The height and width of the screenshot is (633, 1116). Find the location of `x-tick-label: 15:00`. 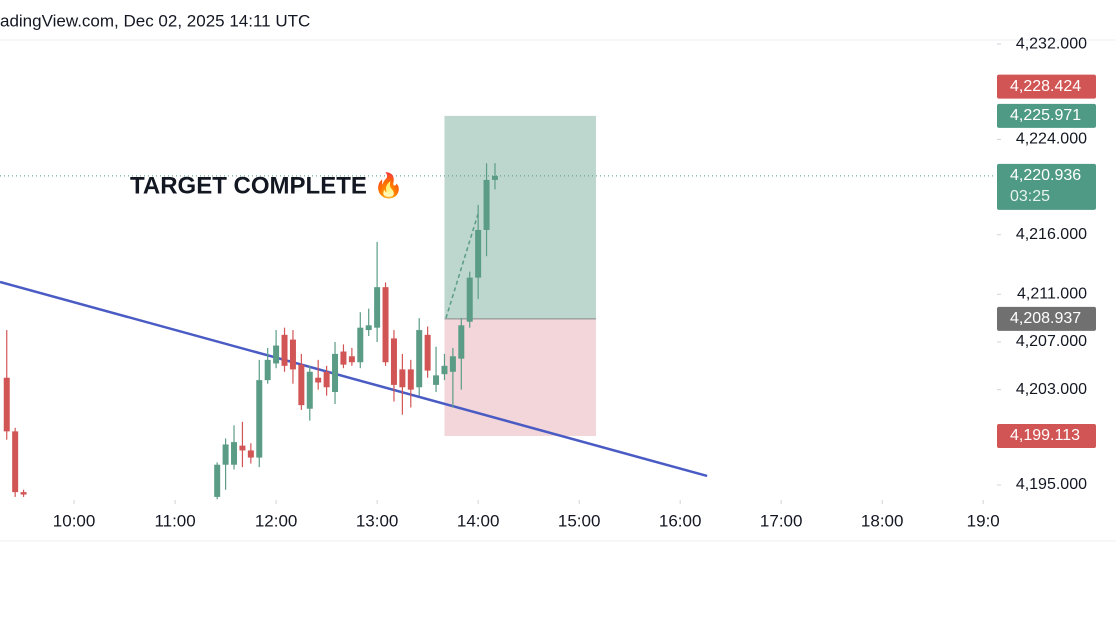

x-tick-label: 15:00 is located at coordinates (579, 520).